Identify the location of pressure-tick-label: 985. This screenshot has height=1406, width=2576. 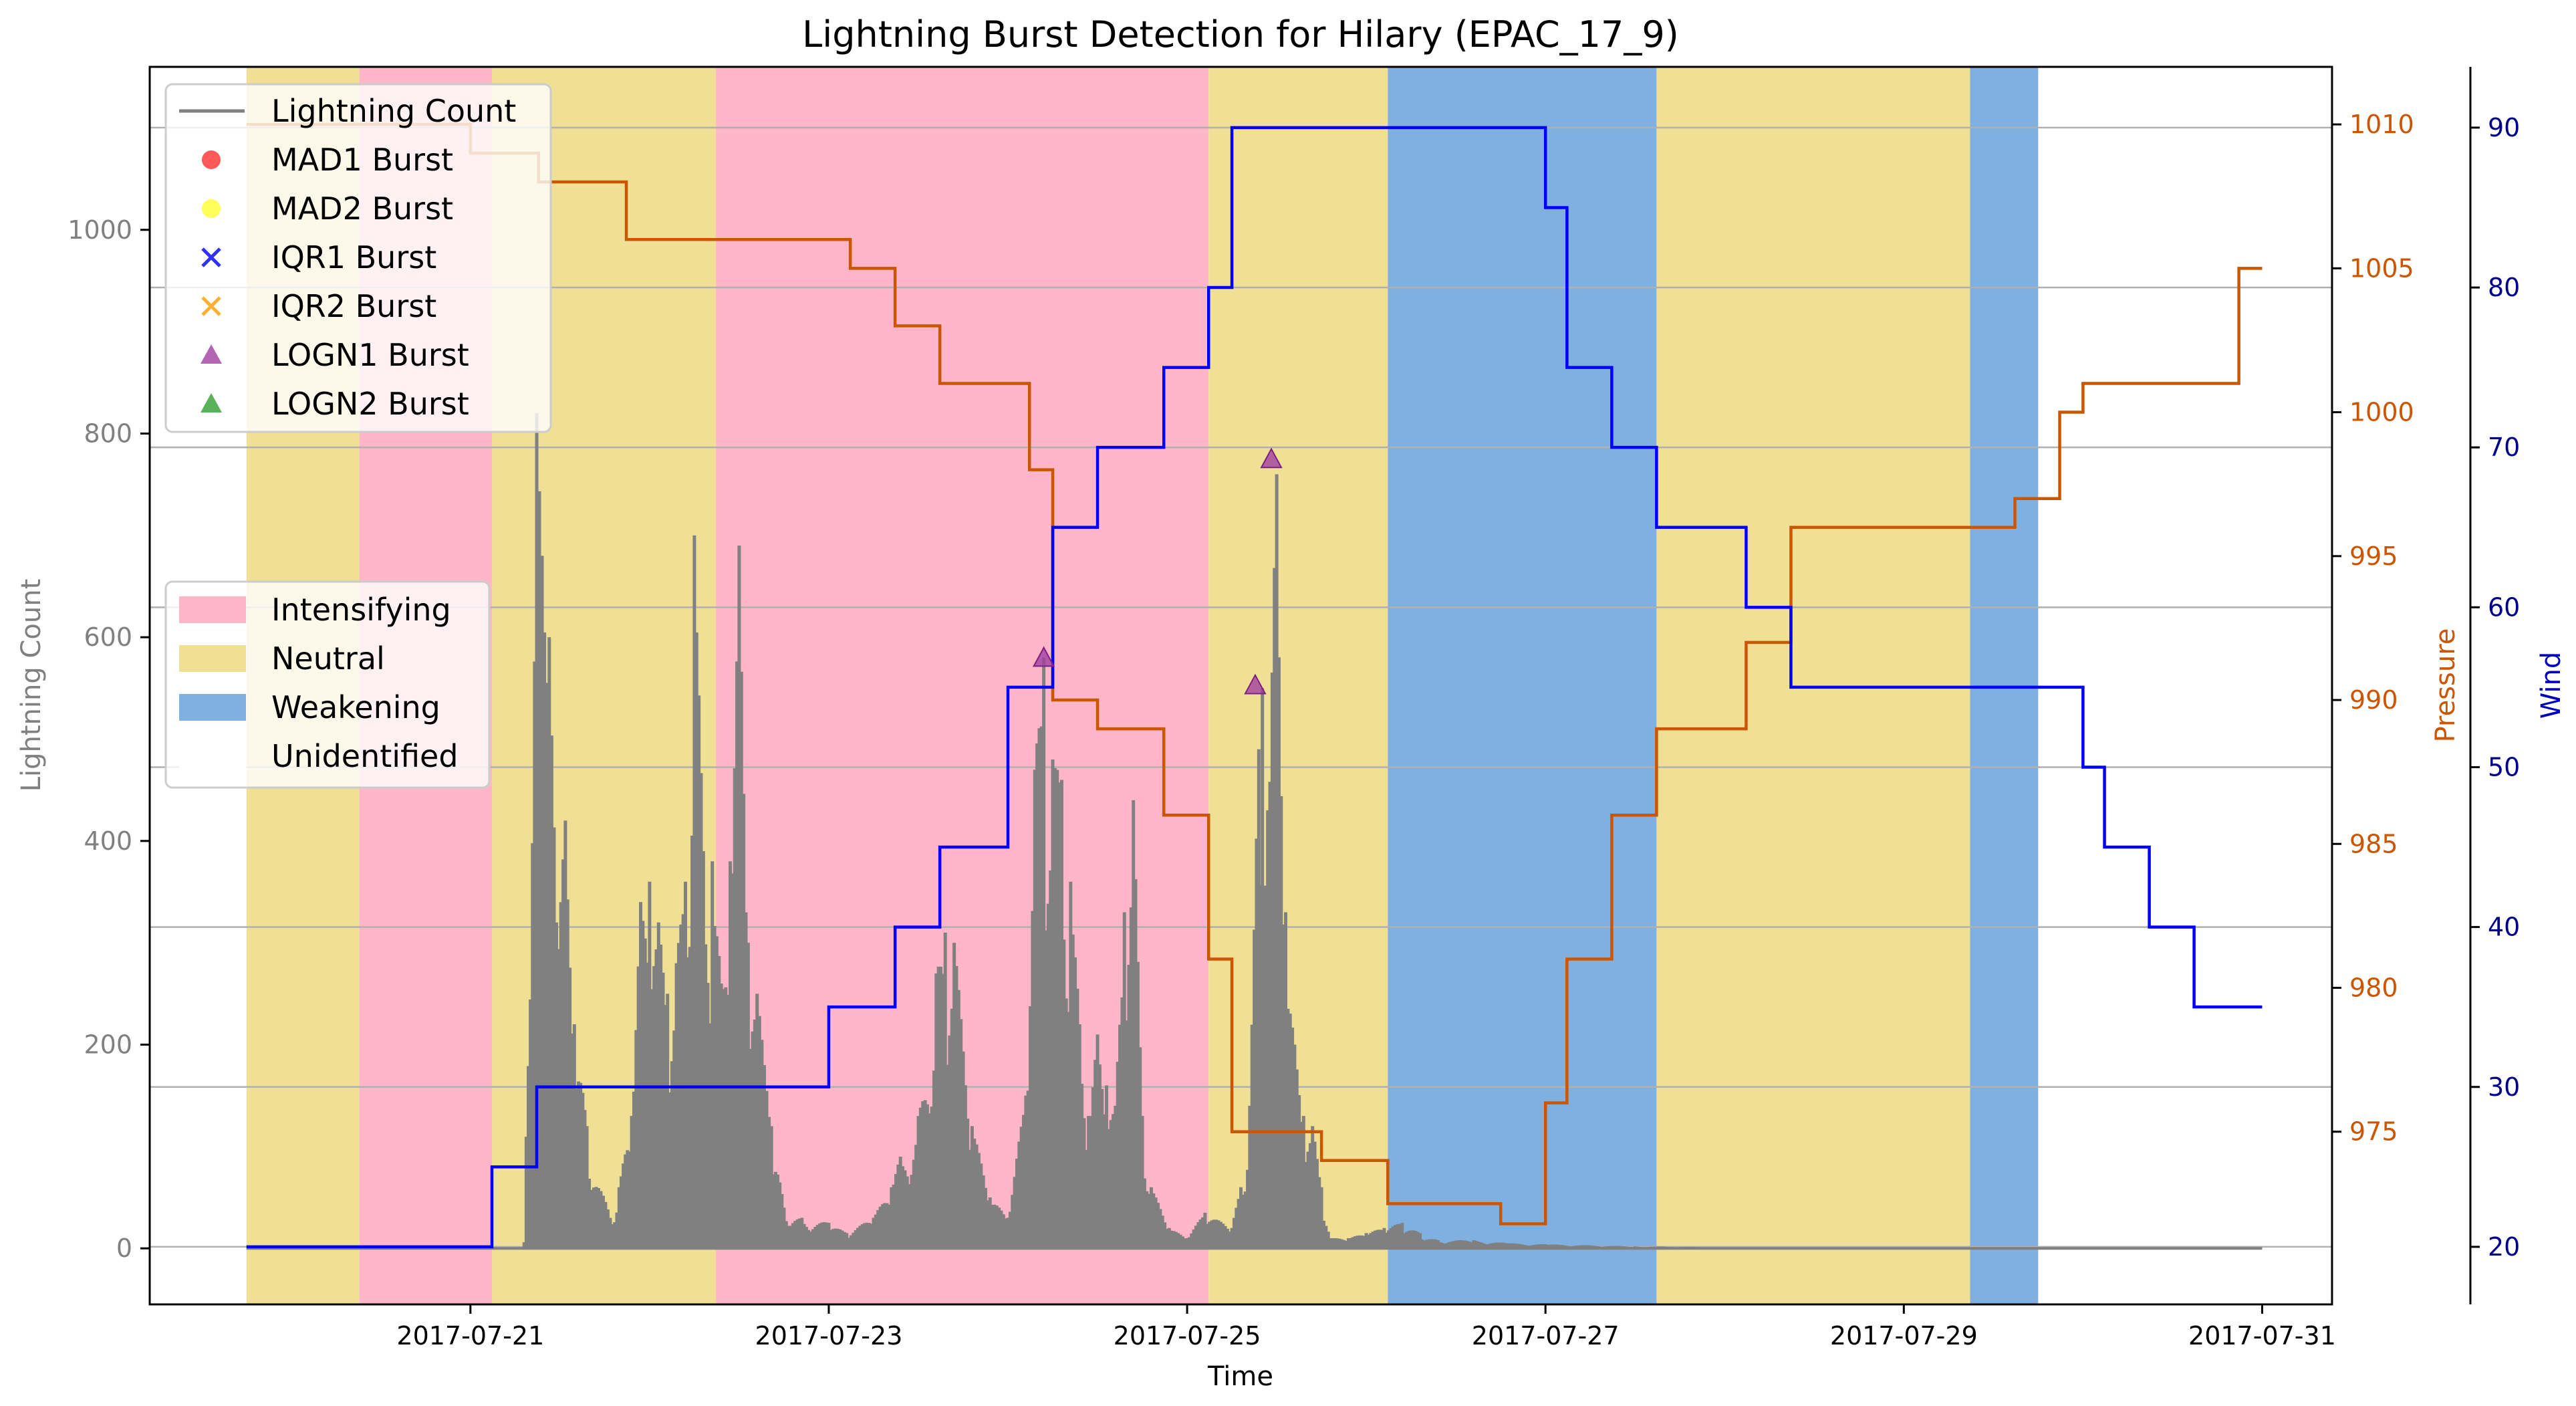
(2374, 843).